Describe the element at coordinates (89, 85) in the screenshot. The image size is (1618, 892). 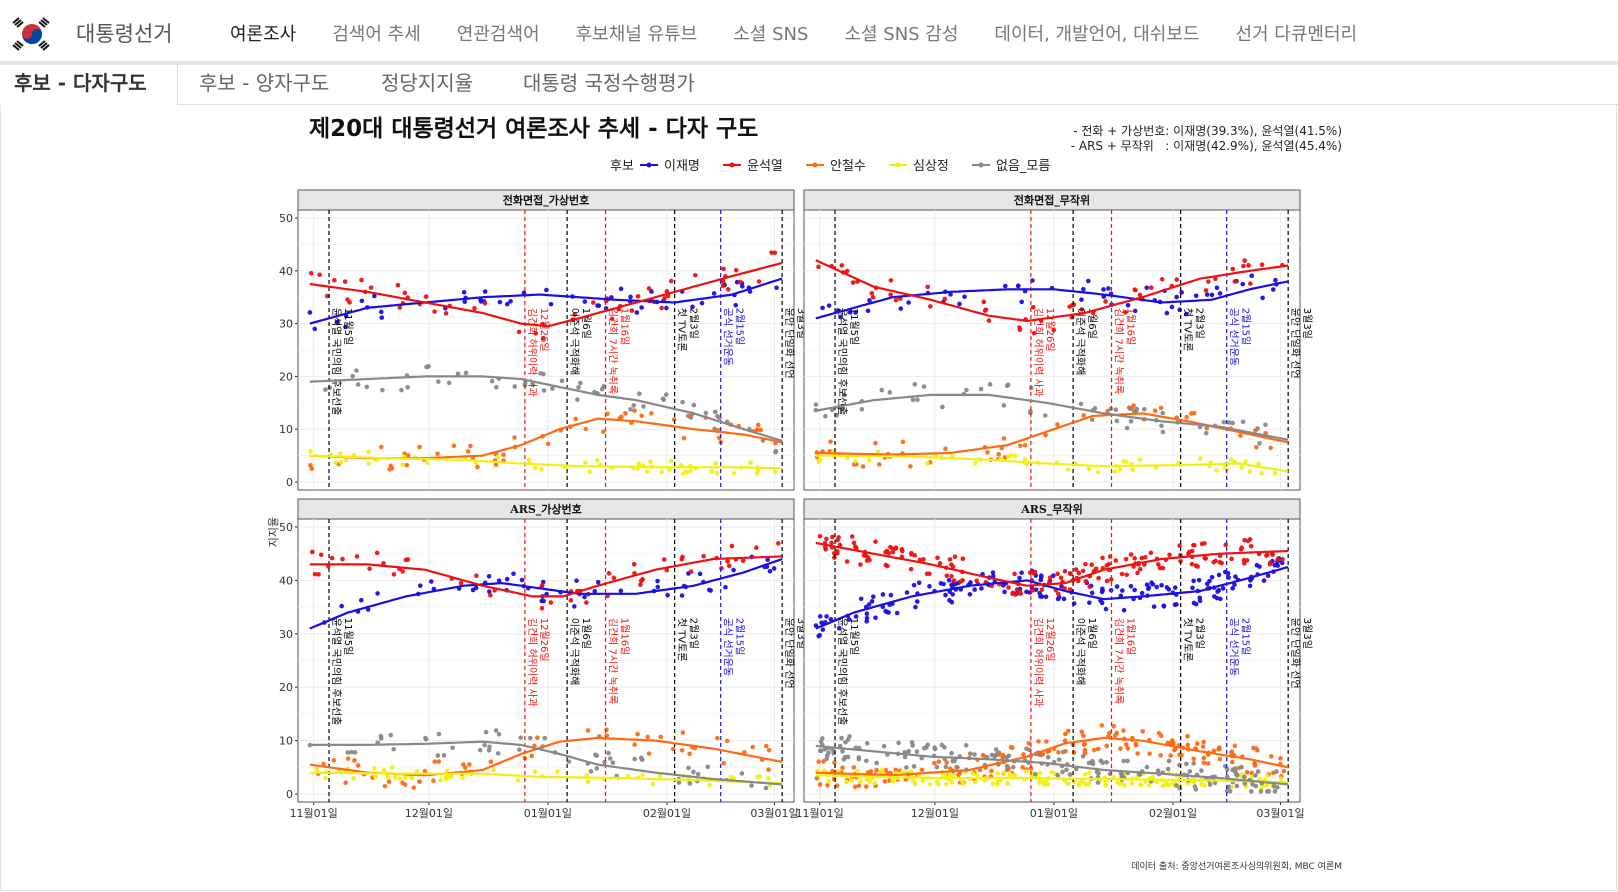
I see `tab-multi-candidate: 후보 - 다자구도` at that location.